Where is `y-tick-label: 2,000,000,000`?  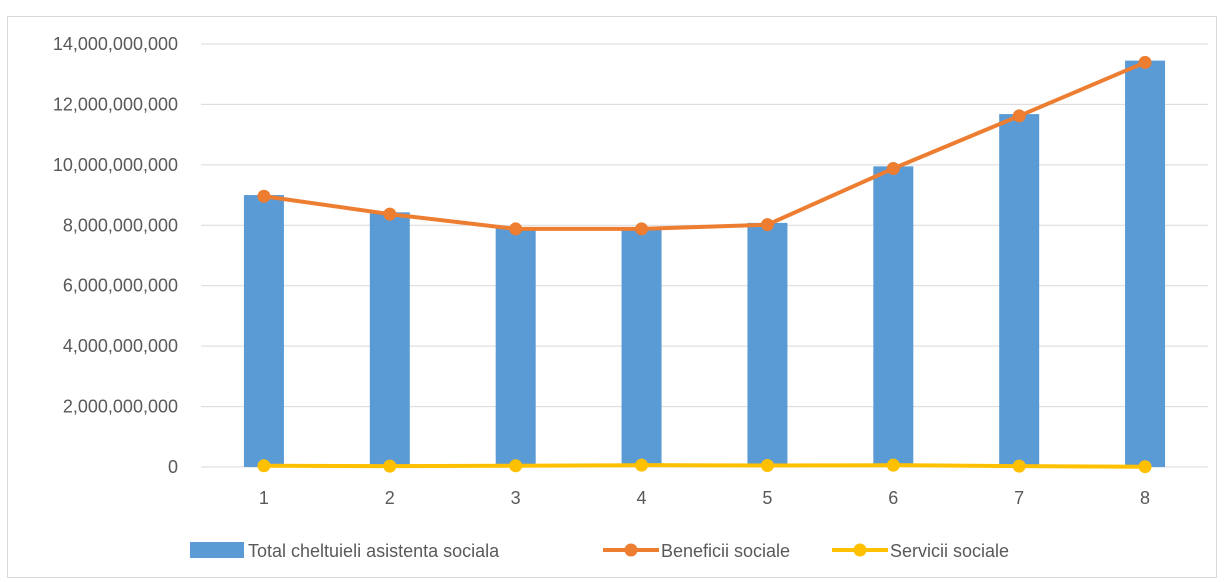 y-tick-label: 2,000,000,000 is located at coordinates (120, 407).